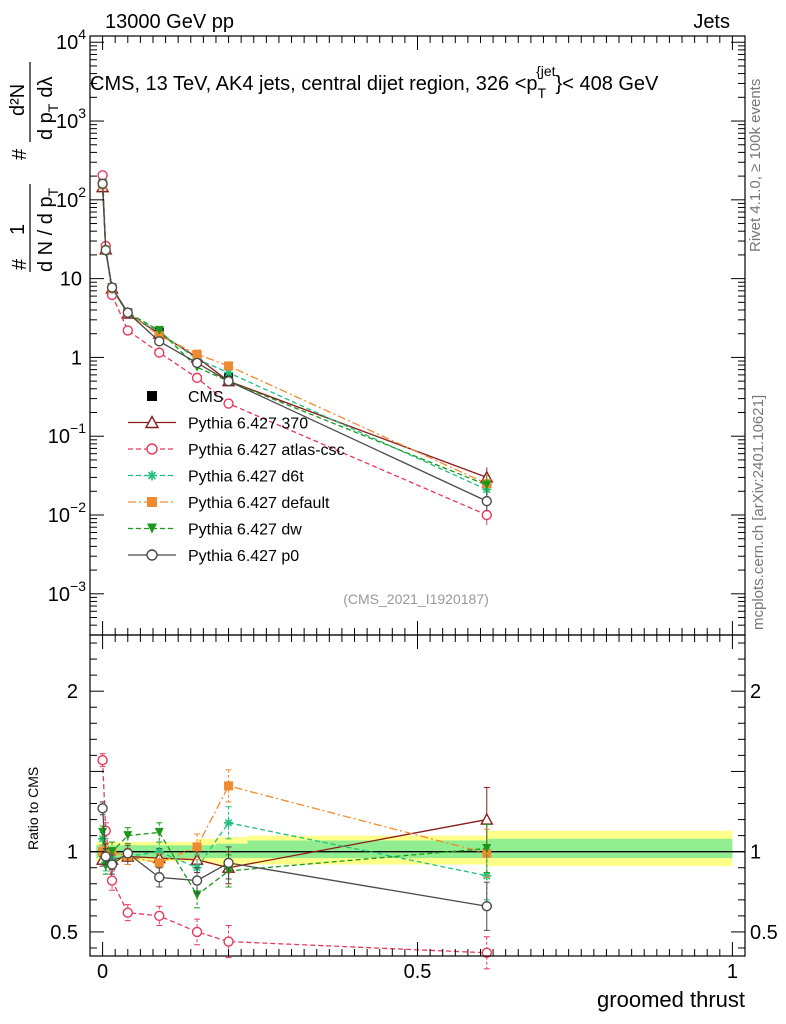  Describe the element at coordinates (34, 167) in the screenshot. I see `main-y-axis-label: # 1 d N / d pT # d²N d pTdλ` at that location.